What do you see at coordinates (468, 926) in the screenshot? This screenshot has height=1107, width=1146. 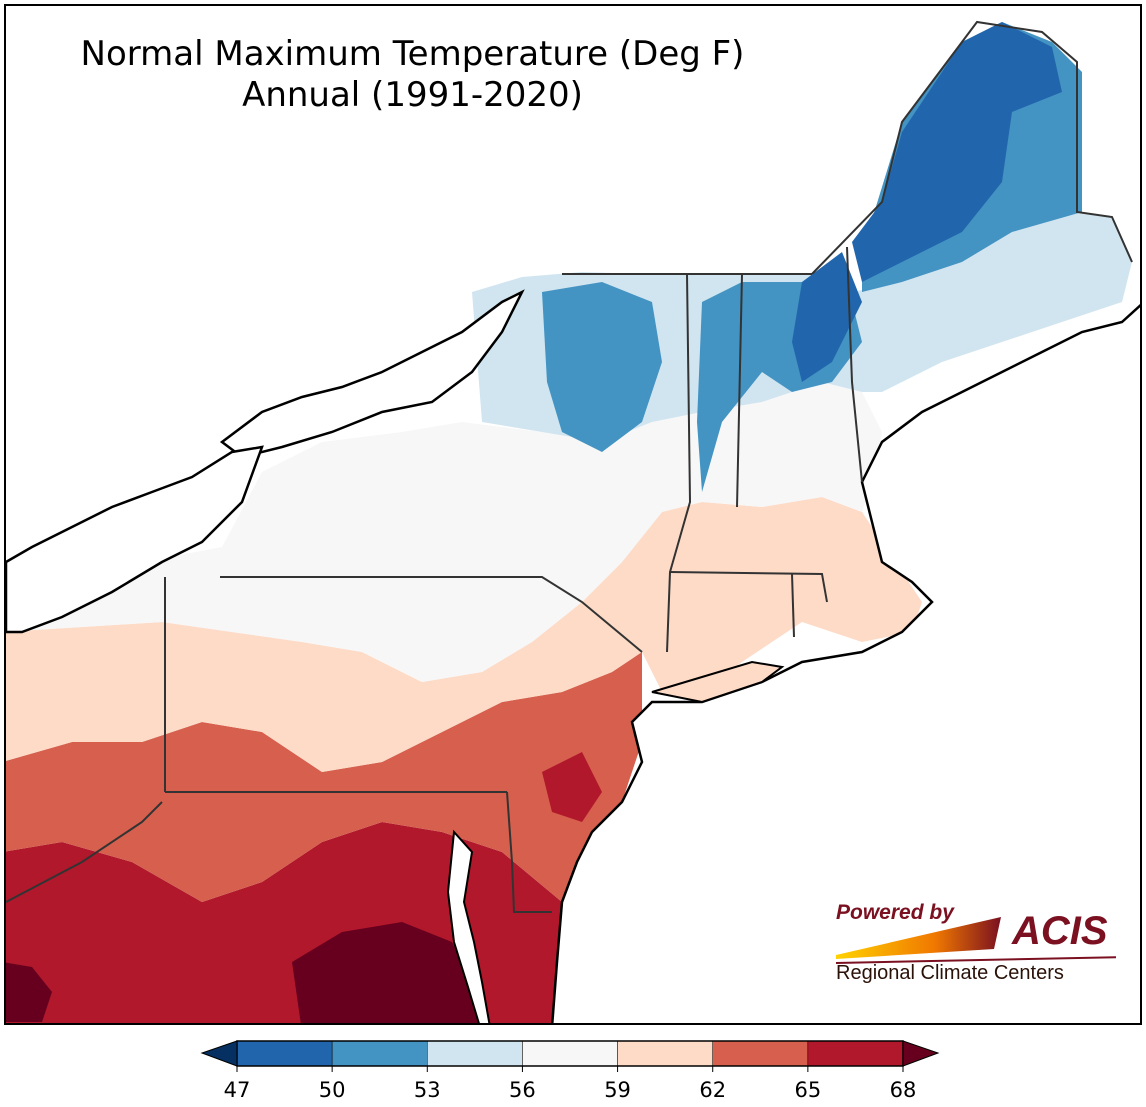 I see `chesapeake-bay` at bounding box center [468, 926].